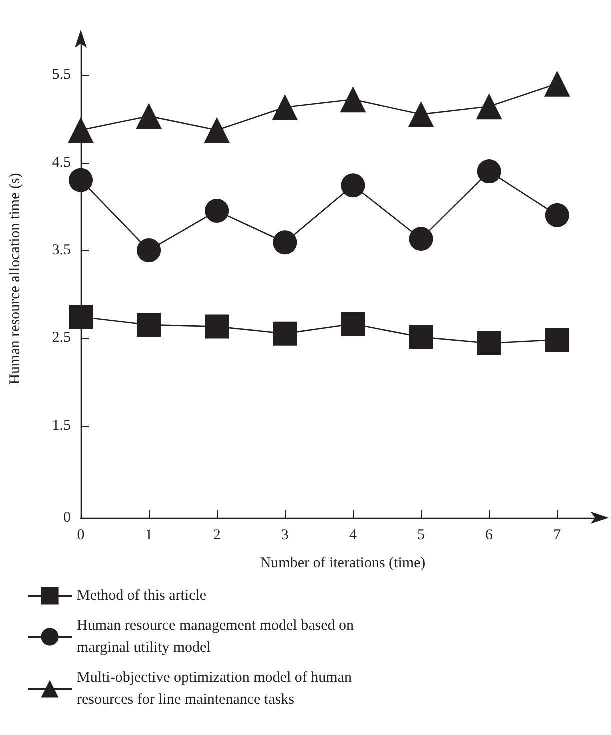 This screenshot has height=735, width=611. What do you see at coordinates (285, 536) in the screenshot?
I see `x-tick-label: 3` at bounding box center [285, 536].